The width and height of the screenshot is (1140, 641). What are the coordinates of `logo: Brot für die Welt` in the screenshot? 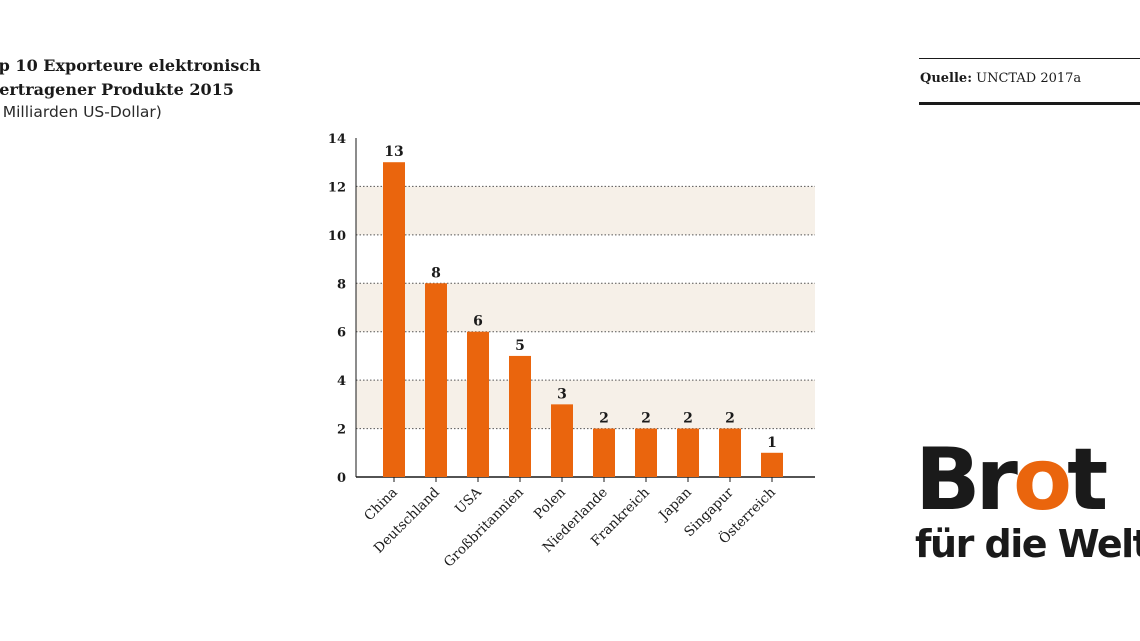 It's located at (1027, 500).